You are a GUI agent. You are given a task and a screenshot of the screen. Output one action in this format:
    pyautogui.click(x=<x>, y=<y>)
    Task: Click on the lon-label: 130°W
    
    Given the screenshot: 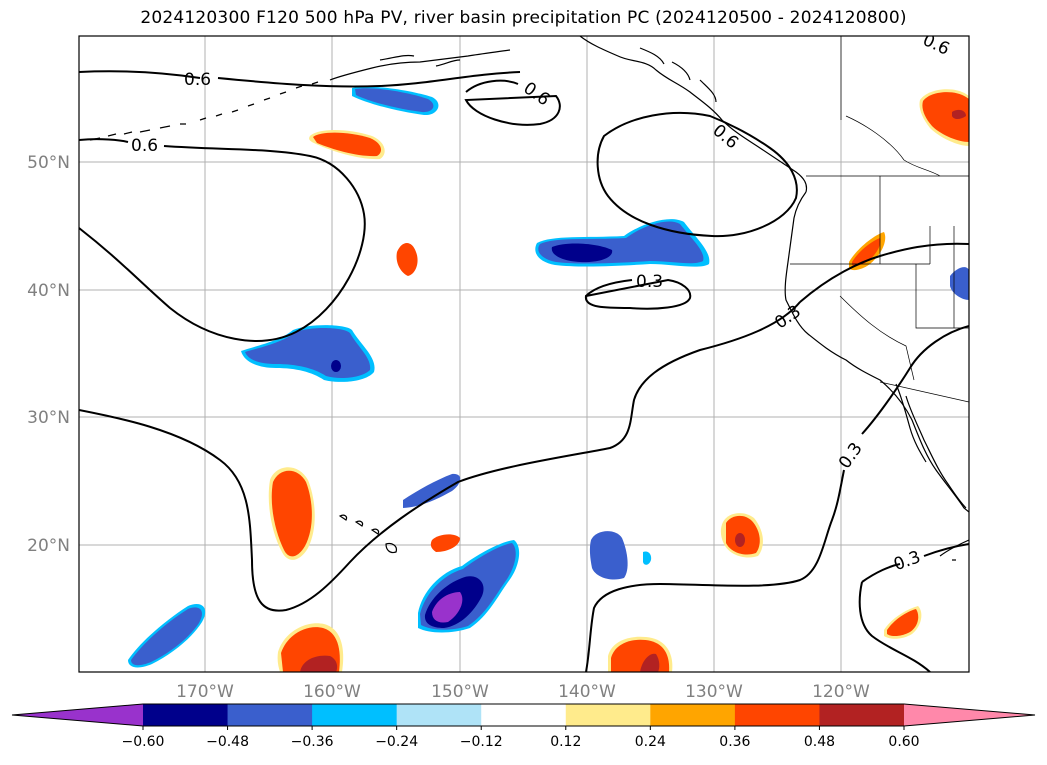 What is the action you would take?
    pyautogui.click(x=714, y=692)
    